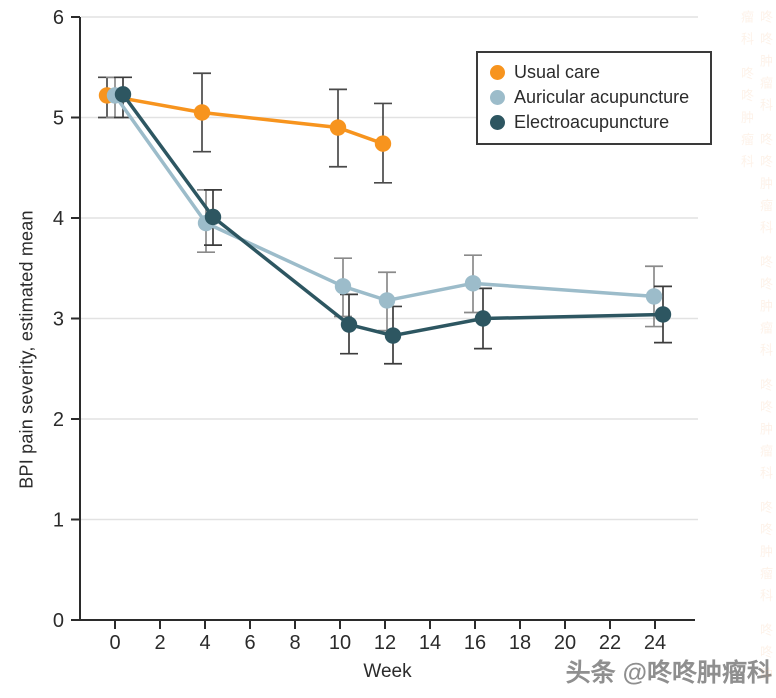 The image size is (776, 698). I want to click on x-tick-label: 22, so click(610, 643).